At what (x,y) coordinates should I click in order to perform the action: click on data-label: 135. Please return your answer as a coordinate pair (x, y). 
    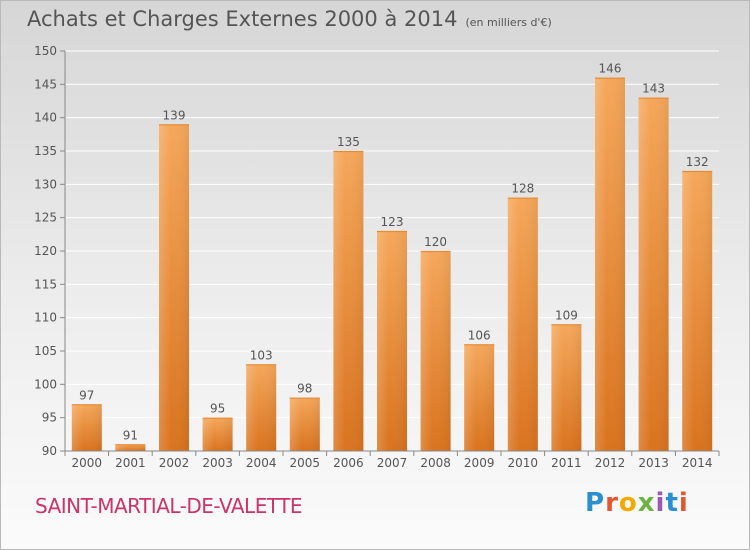
    Looking at the image, I should click on (348, 142).